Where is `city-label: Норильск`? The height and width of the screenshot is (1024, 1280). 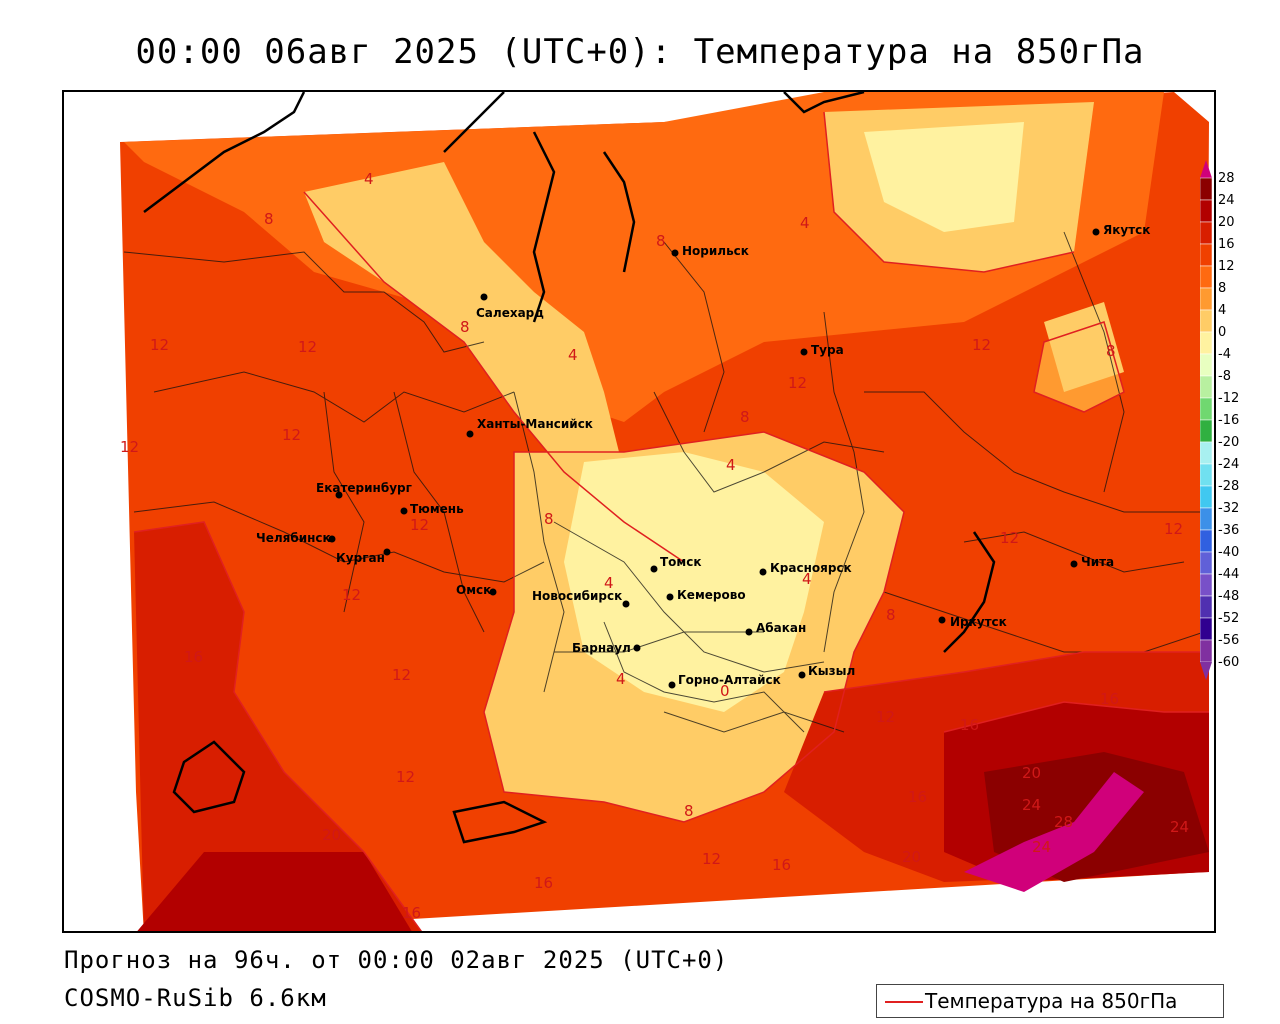
city-label: Норильск is located at coordinates (715, 251).